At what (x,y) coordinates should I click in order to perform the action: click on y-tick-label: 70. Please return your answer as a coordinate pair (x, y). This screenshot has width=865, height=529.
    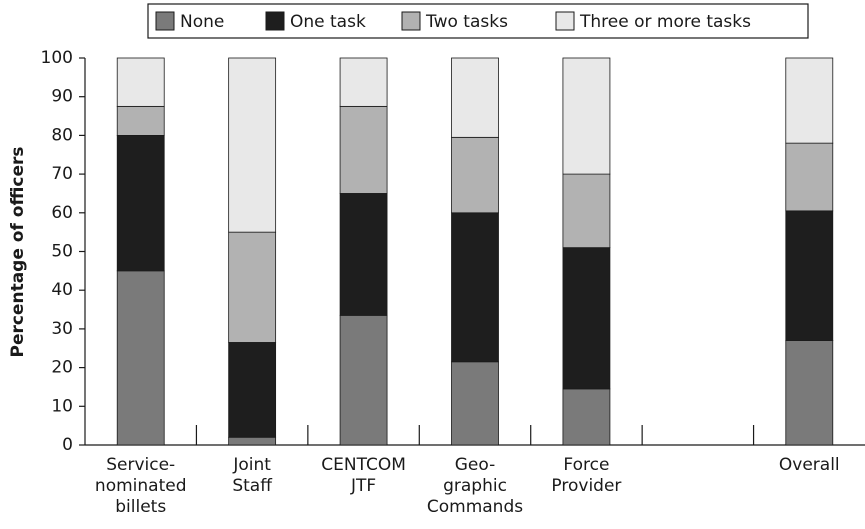
    Looking at the image, I should click on (62, 174).